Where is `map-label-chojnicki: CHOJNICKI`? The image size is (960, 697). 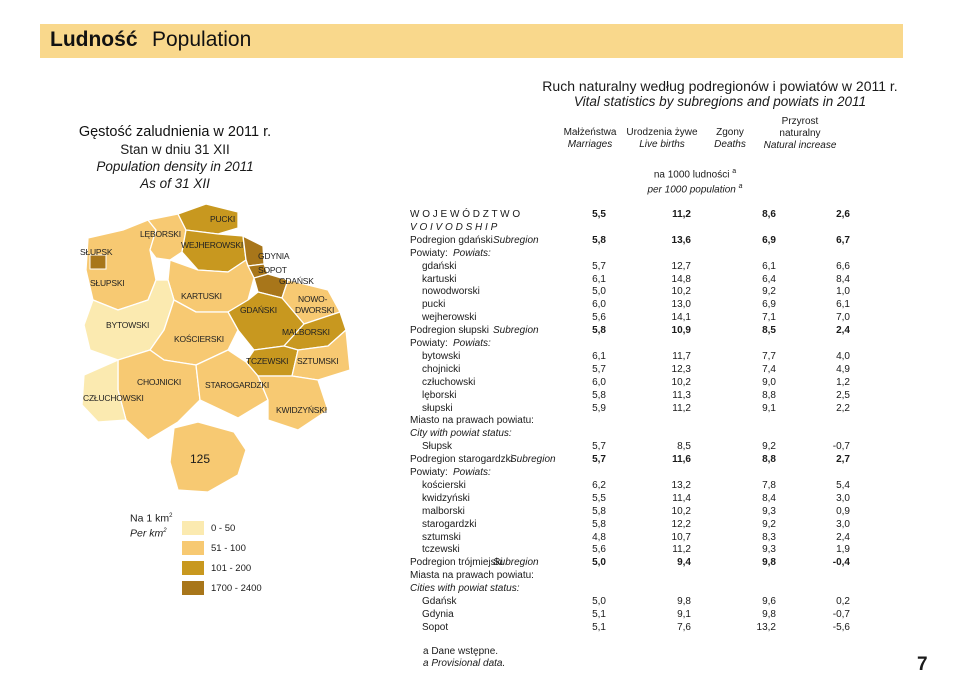 map-label-chojnicki: CHOJNICKI is located at coordinates (159, 382).